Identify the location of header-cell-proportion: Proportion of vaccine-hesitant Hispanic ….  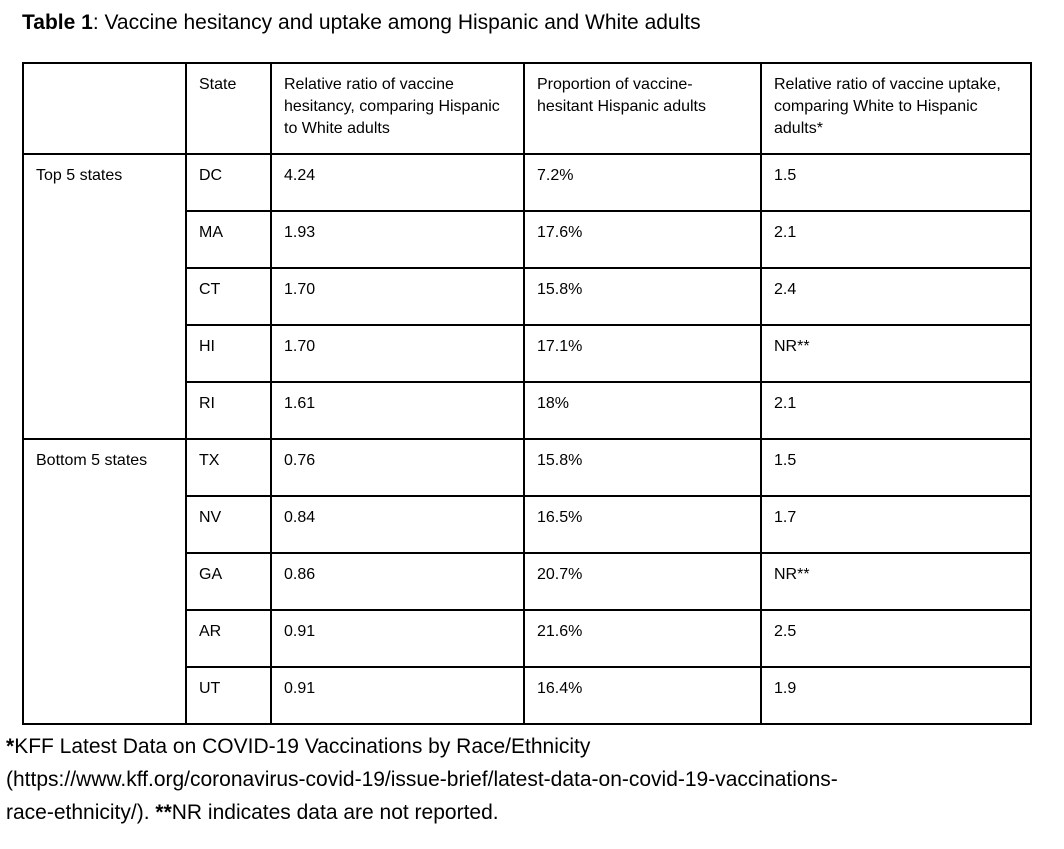
(642, 108).